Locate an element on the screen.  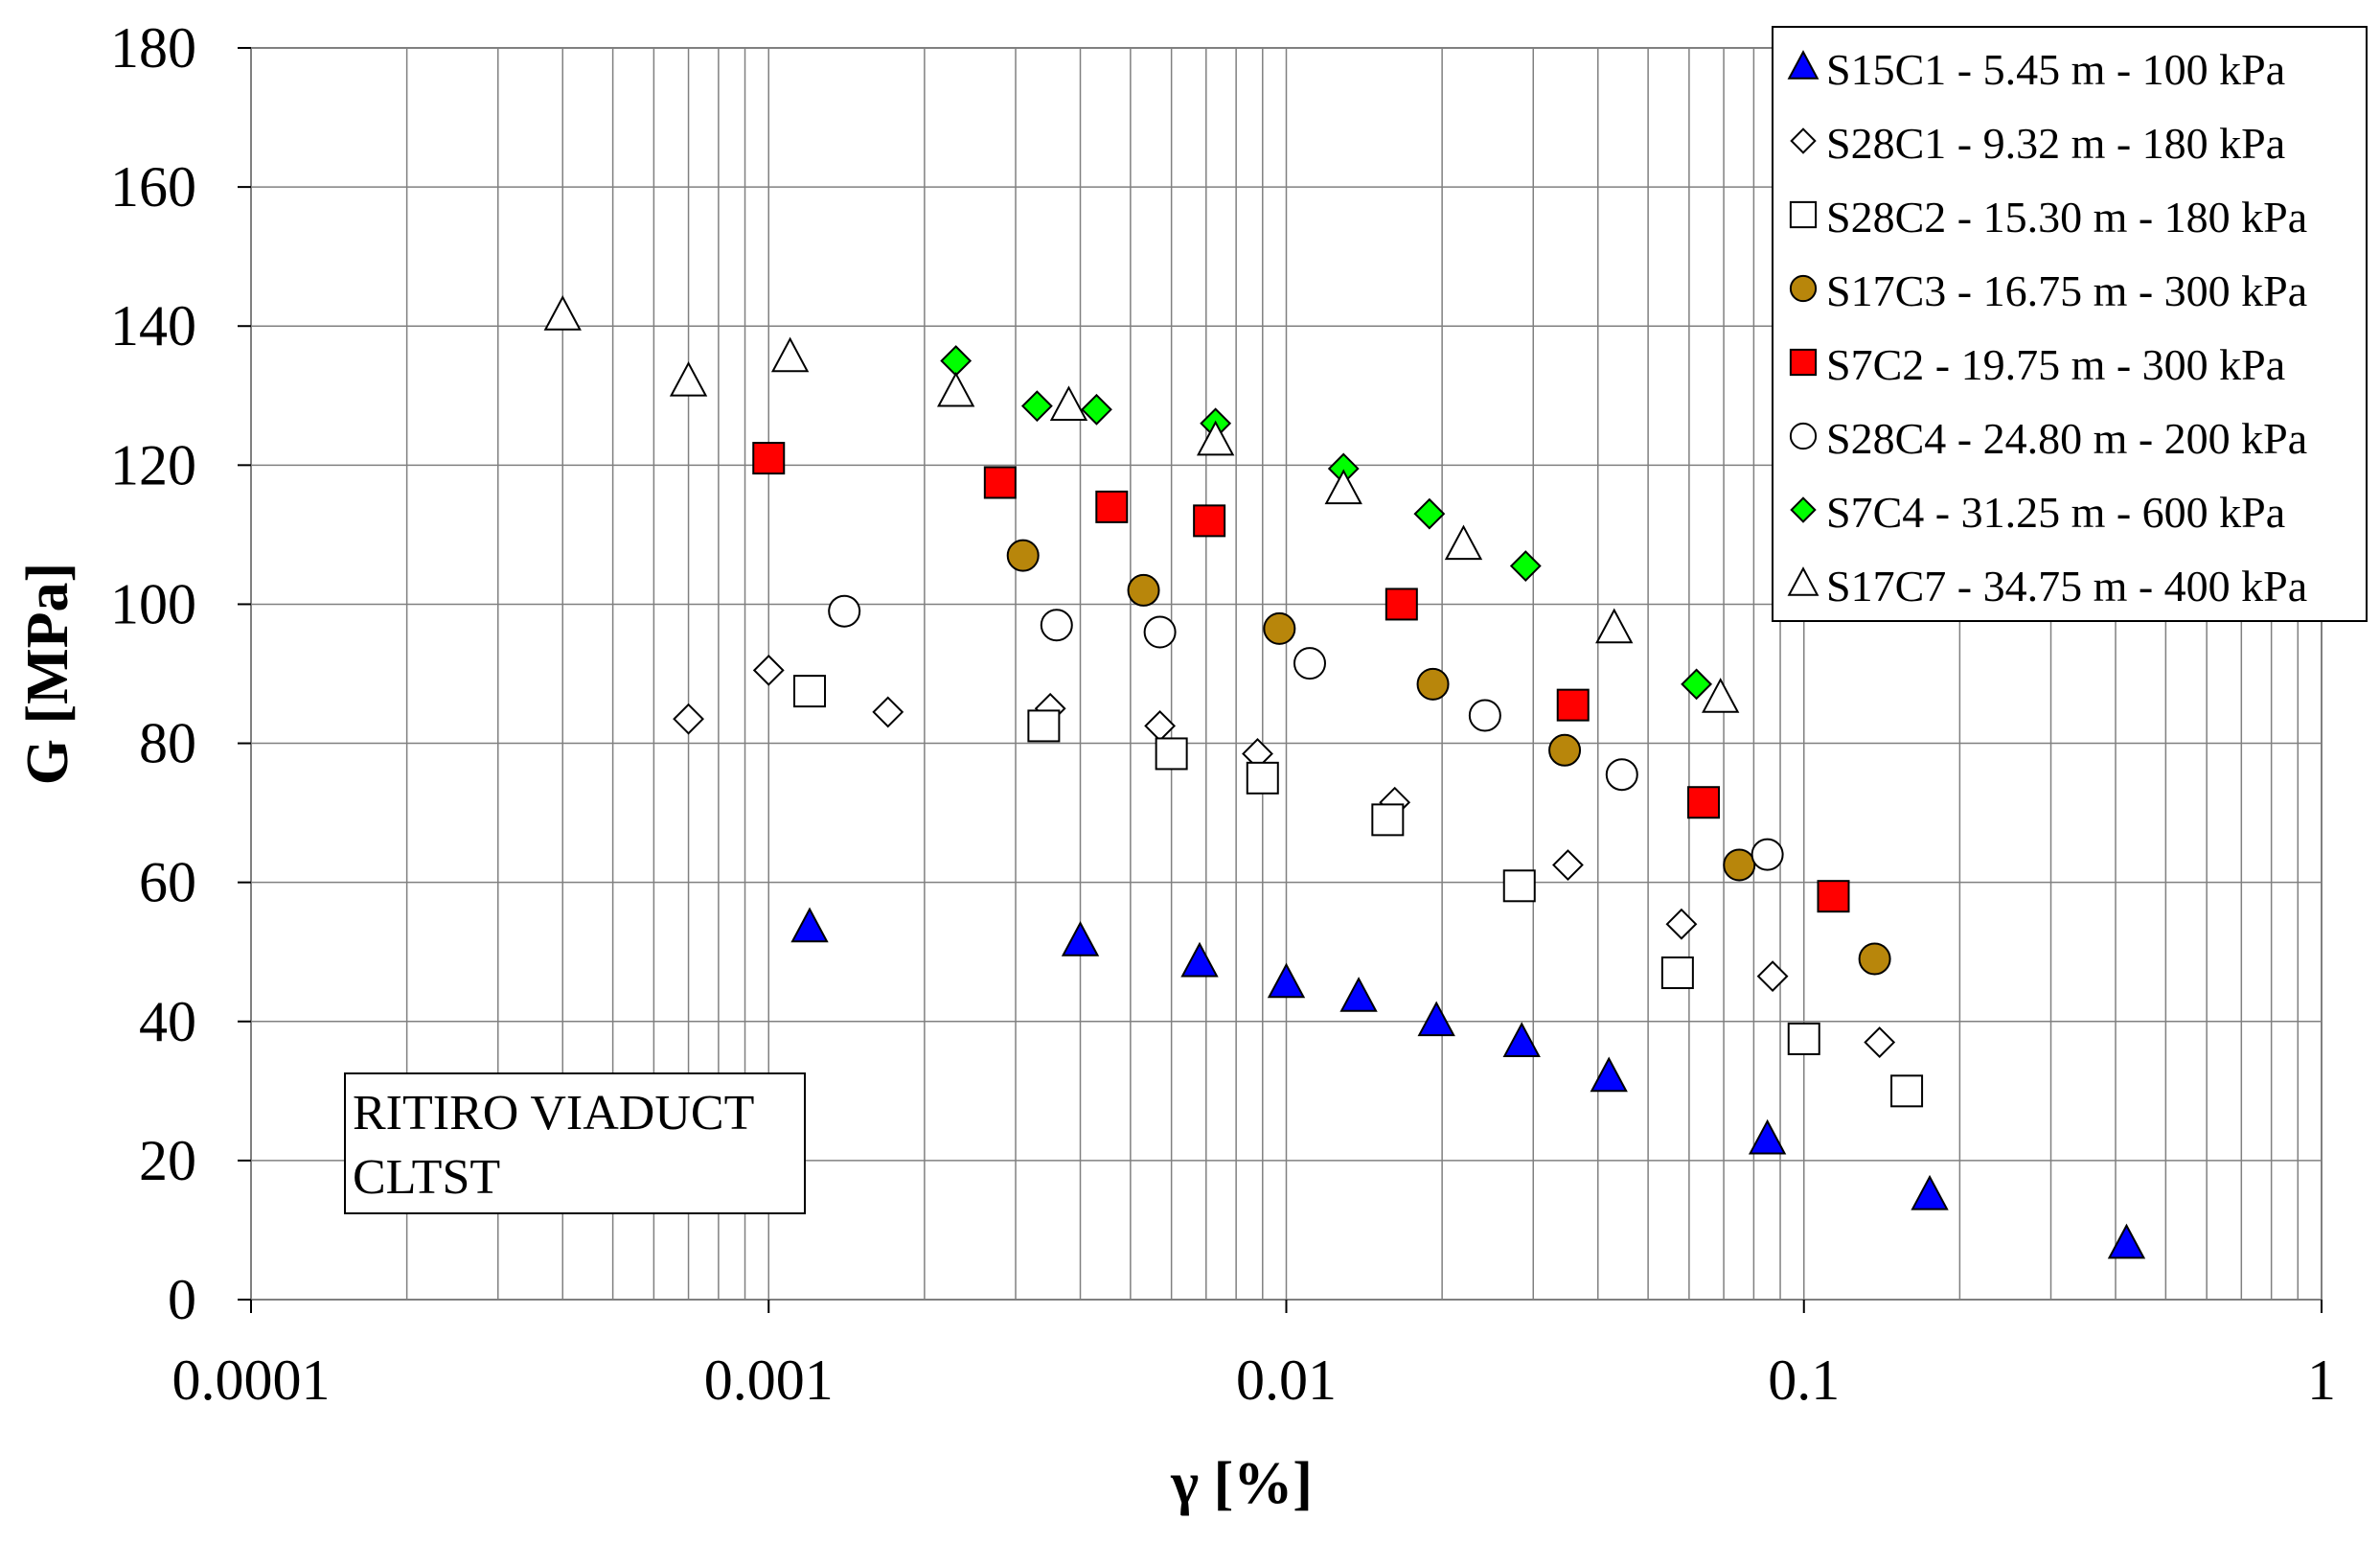
x-tick-label: 0.001 is located at coordinates (769, 1380).